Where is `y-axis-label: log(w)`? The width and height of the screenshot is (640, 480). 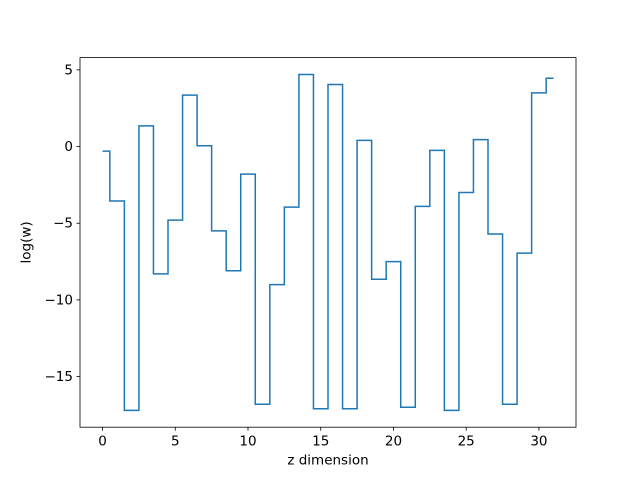
y-axis-label: log(w) is located at coordinates (27, 242).